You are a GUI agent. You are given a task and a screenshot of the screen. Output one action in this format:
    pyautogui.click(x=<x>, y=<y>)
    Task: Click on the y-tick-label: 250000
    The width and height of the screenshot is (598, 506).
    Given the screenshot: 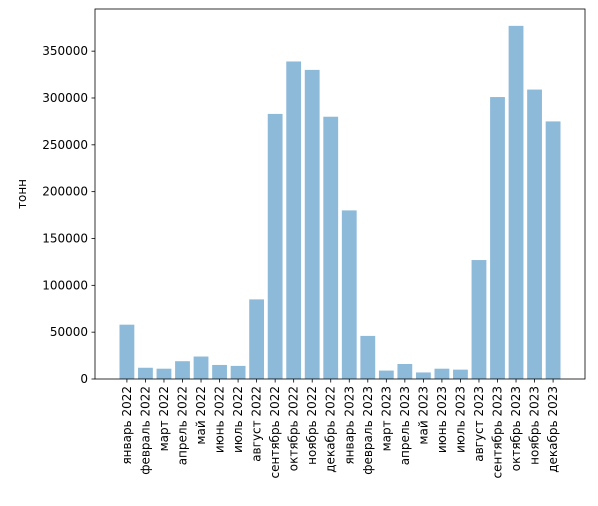 What is the action you would take?
    pyautogui.click(x=65, y=145)
    